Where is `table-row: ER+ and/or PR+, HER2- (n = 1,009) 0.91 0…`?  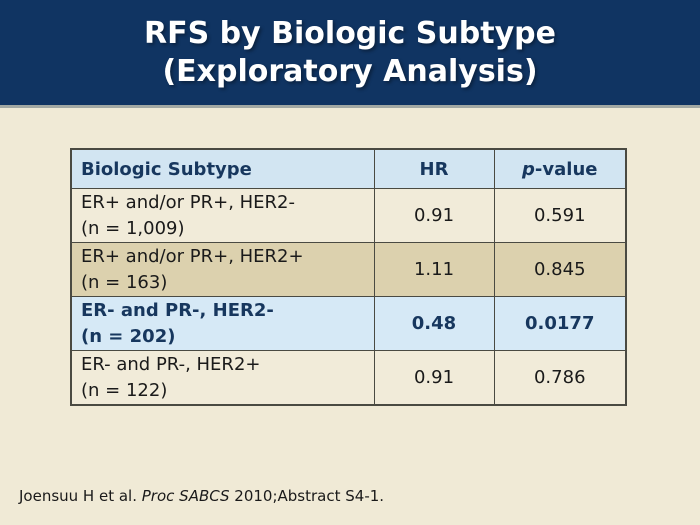
table-row: ER+ and/or PR+, HER2- (n = 1,009) 0.91 0… is located at coordinates (348, 215).